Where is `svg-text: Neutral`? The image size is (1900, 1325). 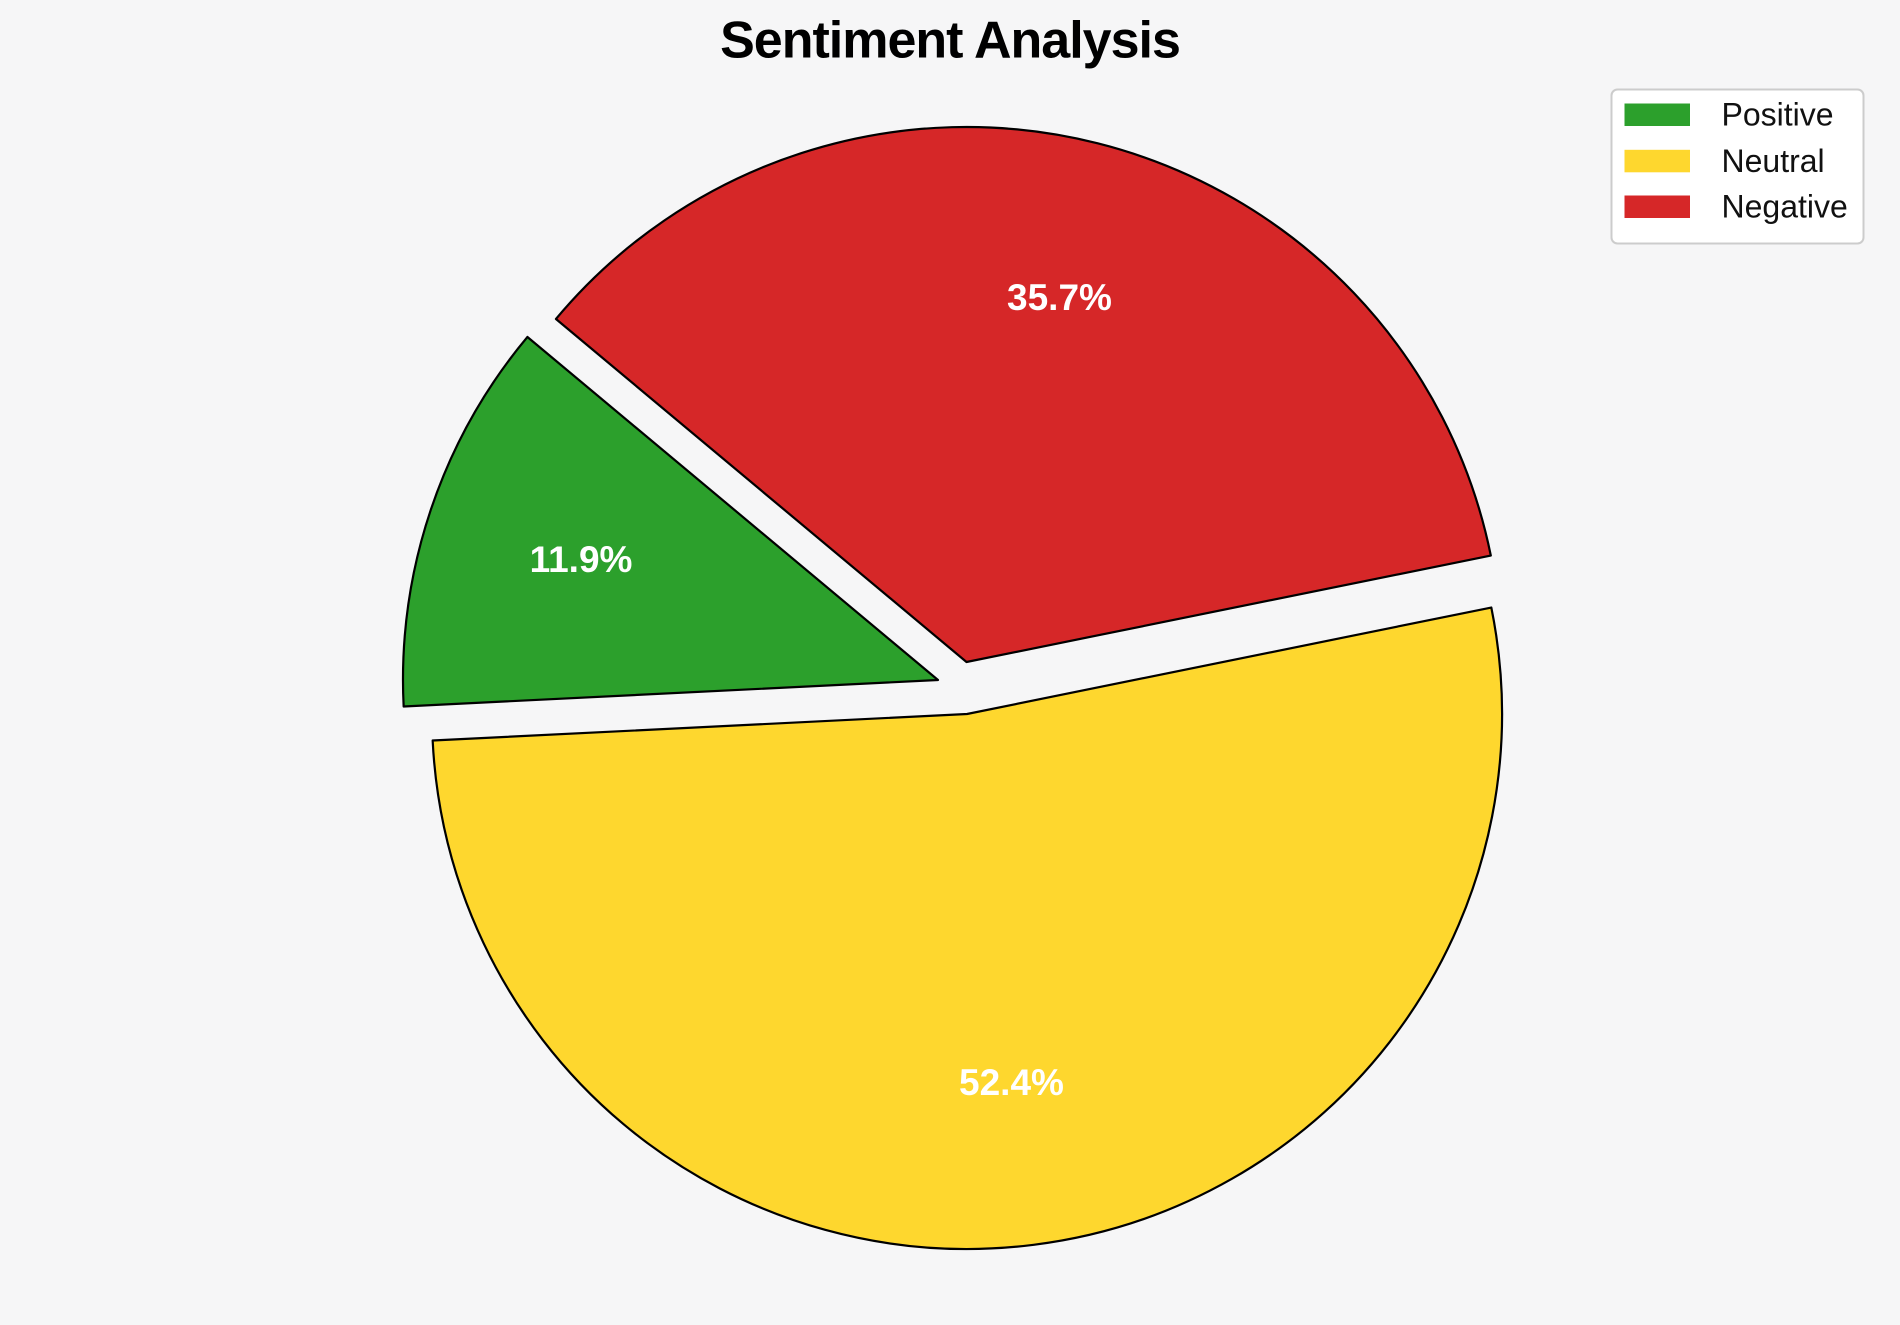
svg-text: Neutral is located at coordinates (1773, 161).